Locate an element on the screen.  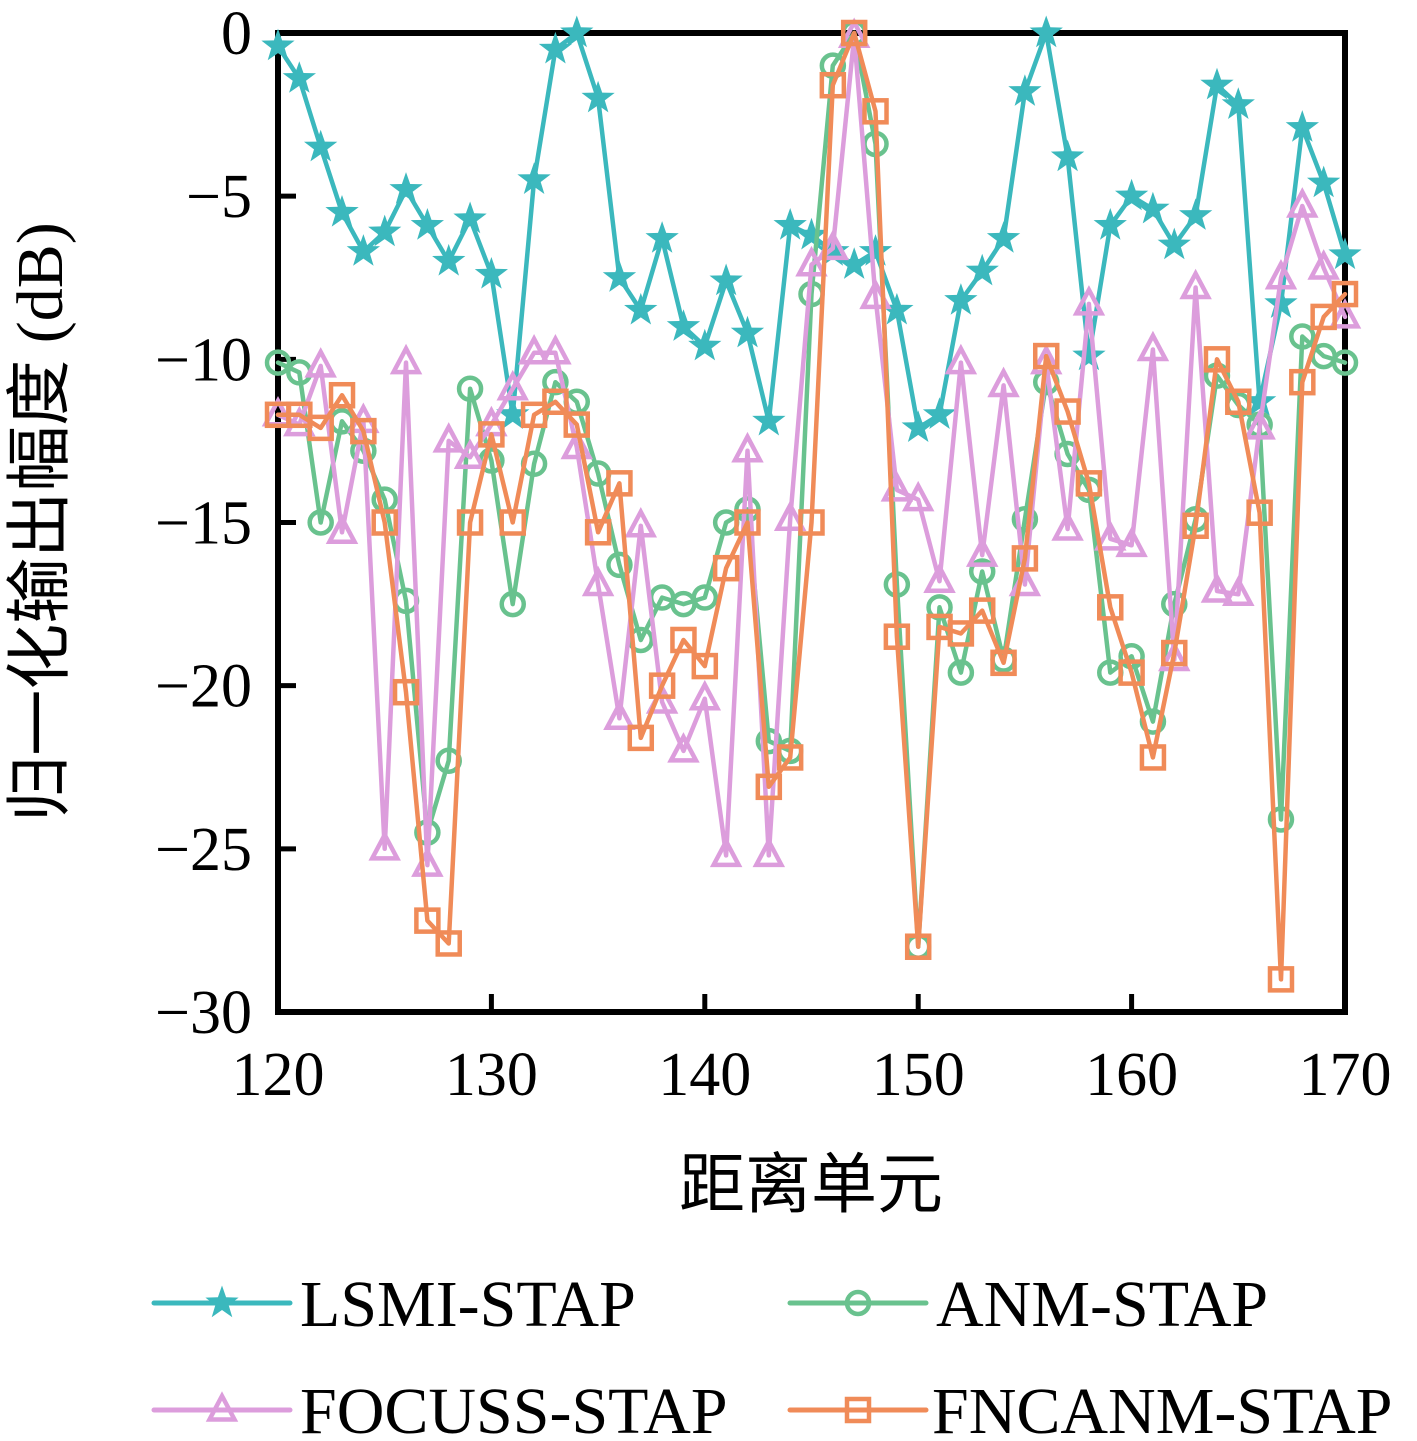
legend-item-lsmi-stap: LSMI-STAP is located at coordinates (393, 1304).